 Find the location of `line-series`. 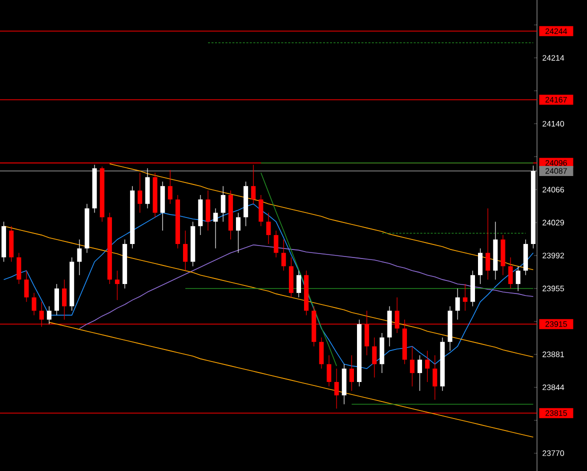

line-series is located at coordinates (298, 269).